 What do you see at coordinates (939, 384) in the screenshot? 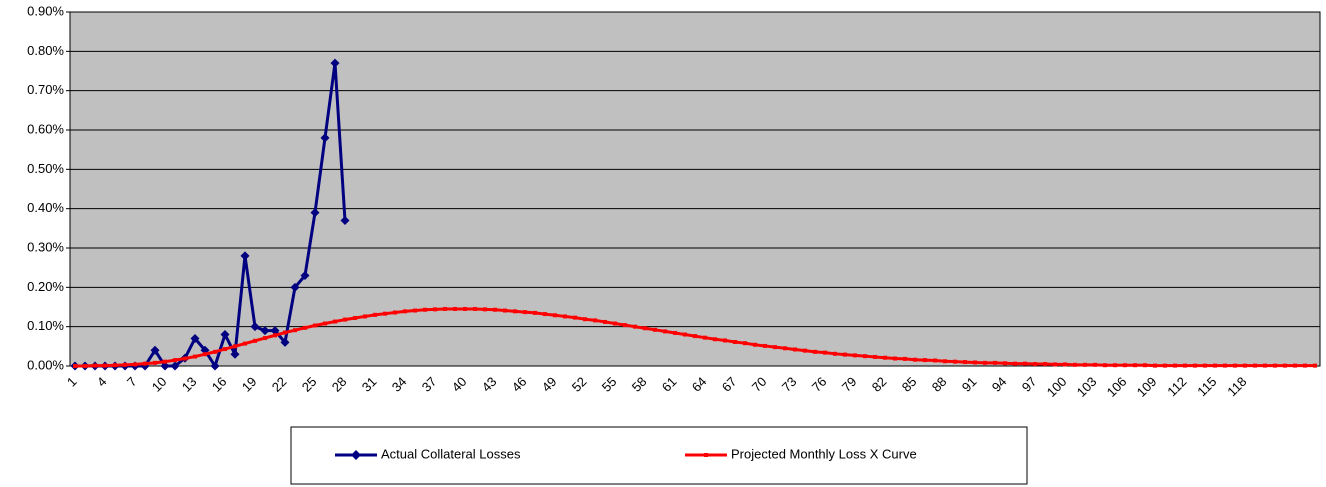
I see `x-tick-label: 88` at bounding box center [939, 384].